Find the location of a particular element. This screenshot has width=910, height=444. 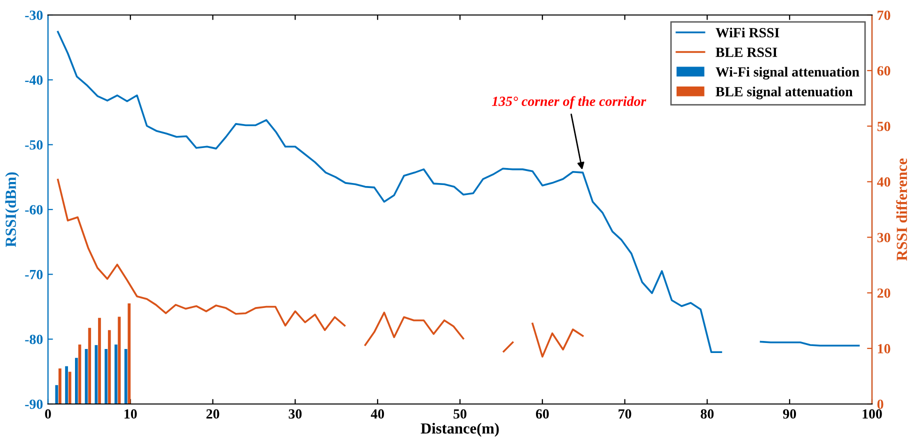

x-tick-label: 70 is located at coordinates (625, 414).